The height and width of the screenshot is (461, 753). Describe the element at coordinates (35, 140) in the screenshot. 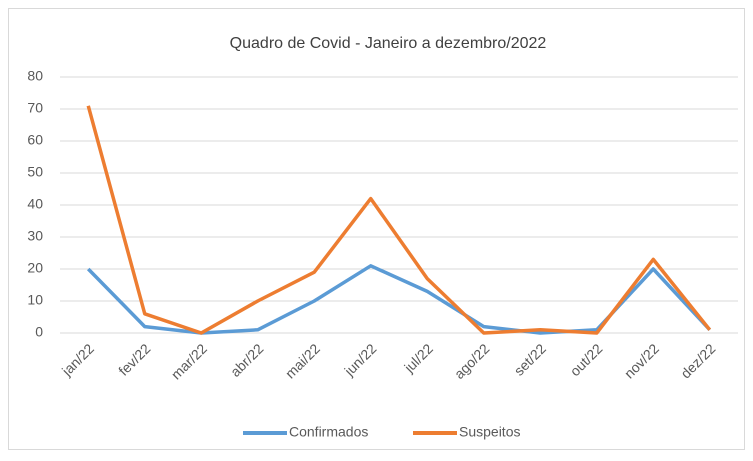

I see `y-tick-label: 60` at that location.